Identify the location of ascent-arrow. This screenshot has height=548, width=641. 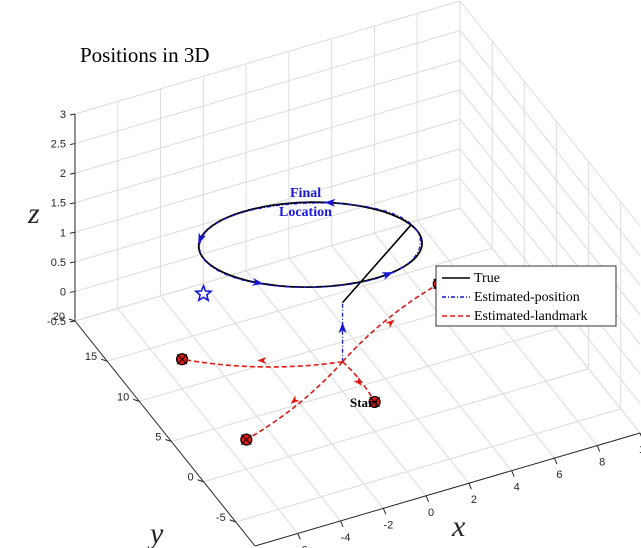
(342, 328).